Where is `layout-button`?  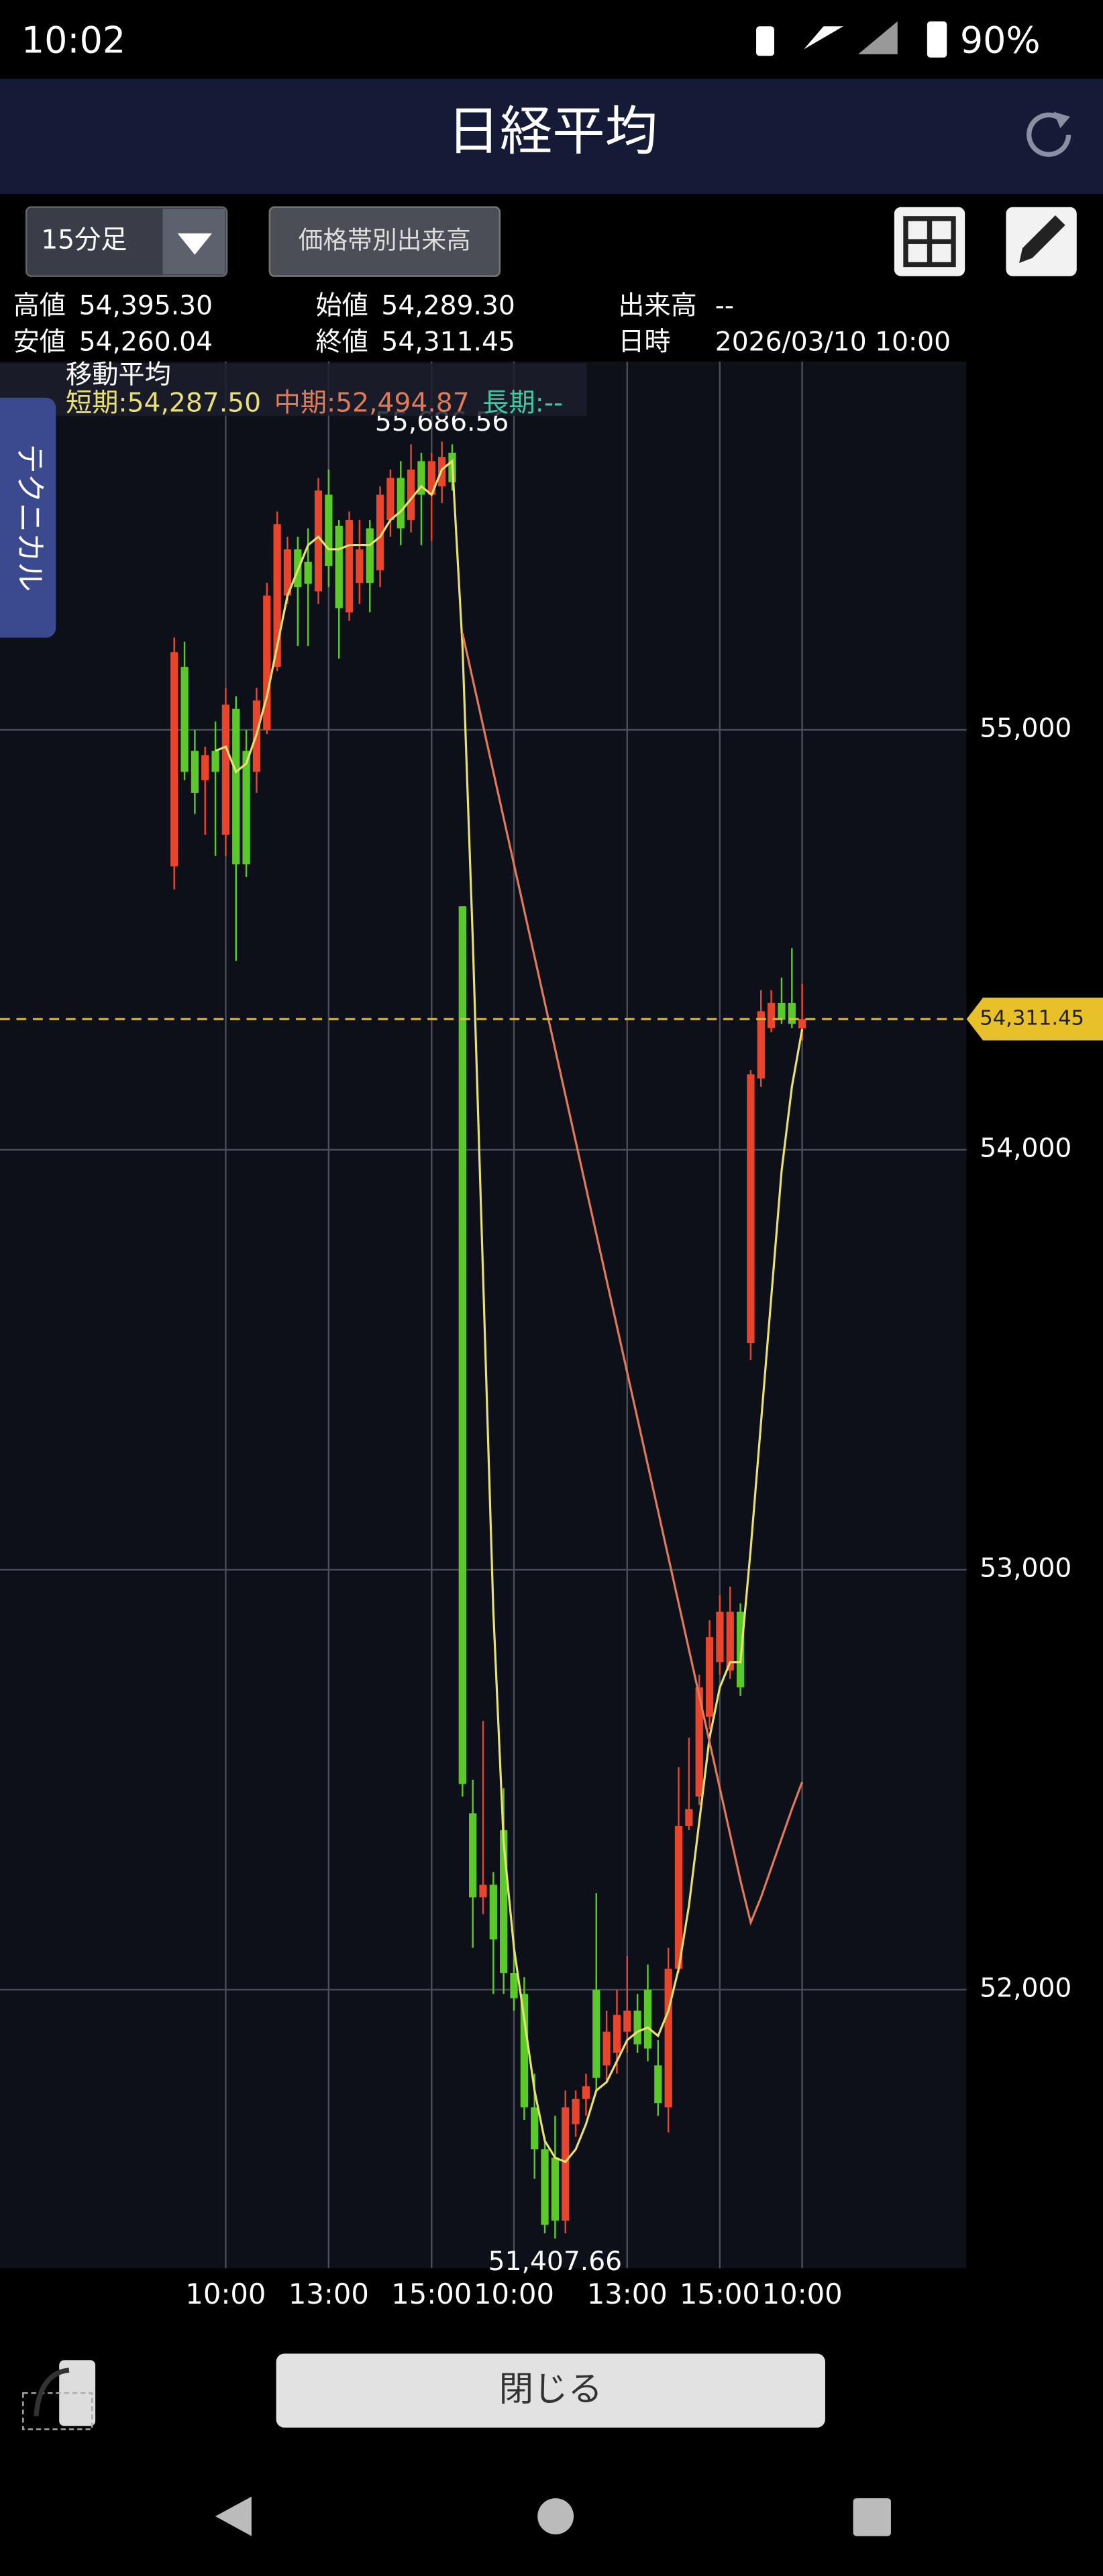 layout-button is located at coordinates (929, 241).